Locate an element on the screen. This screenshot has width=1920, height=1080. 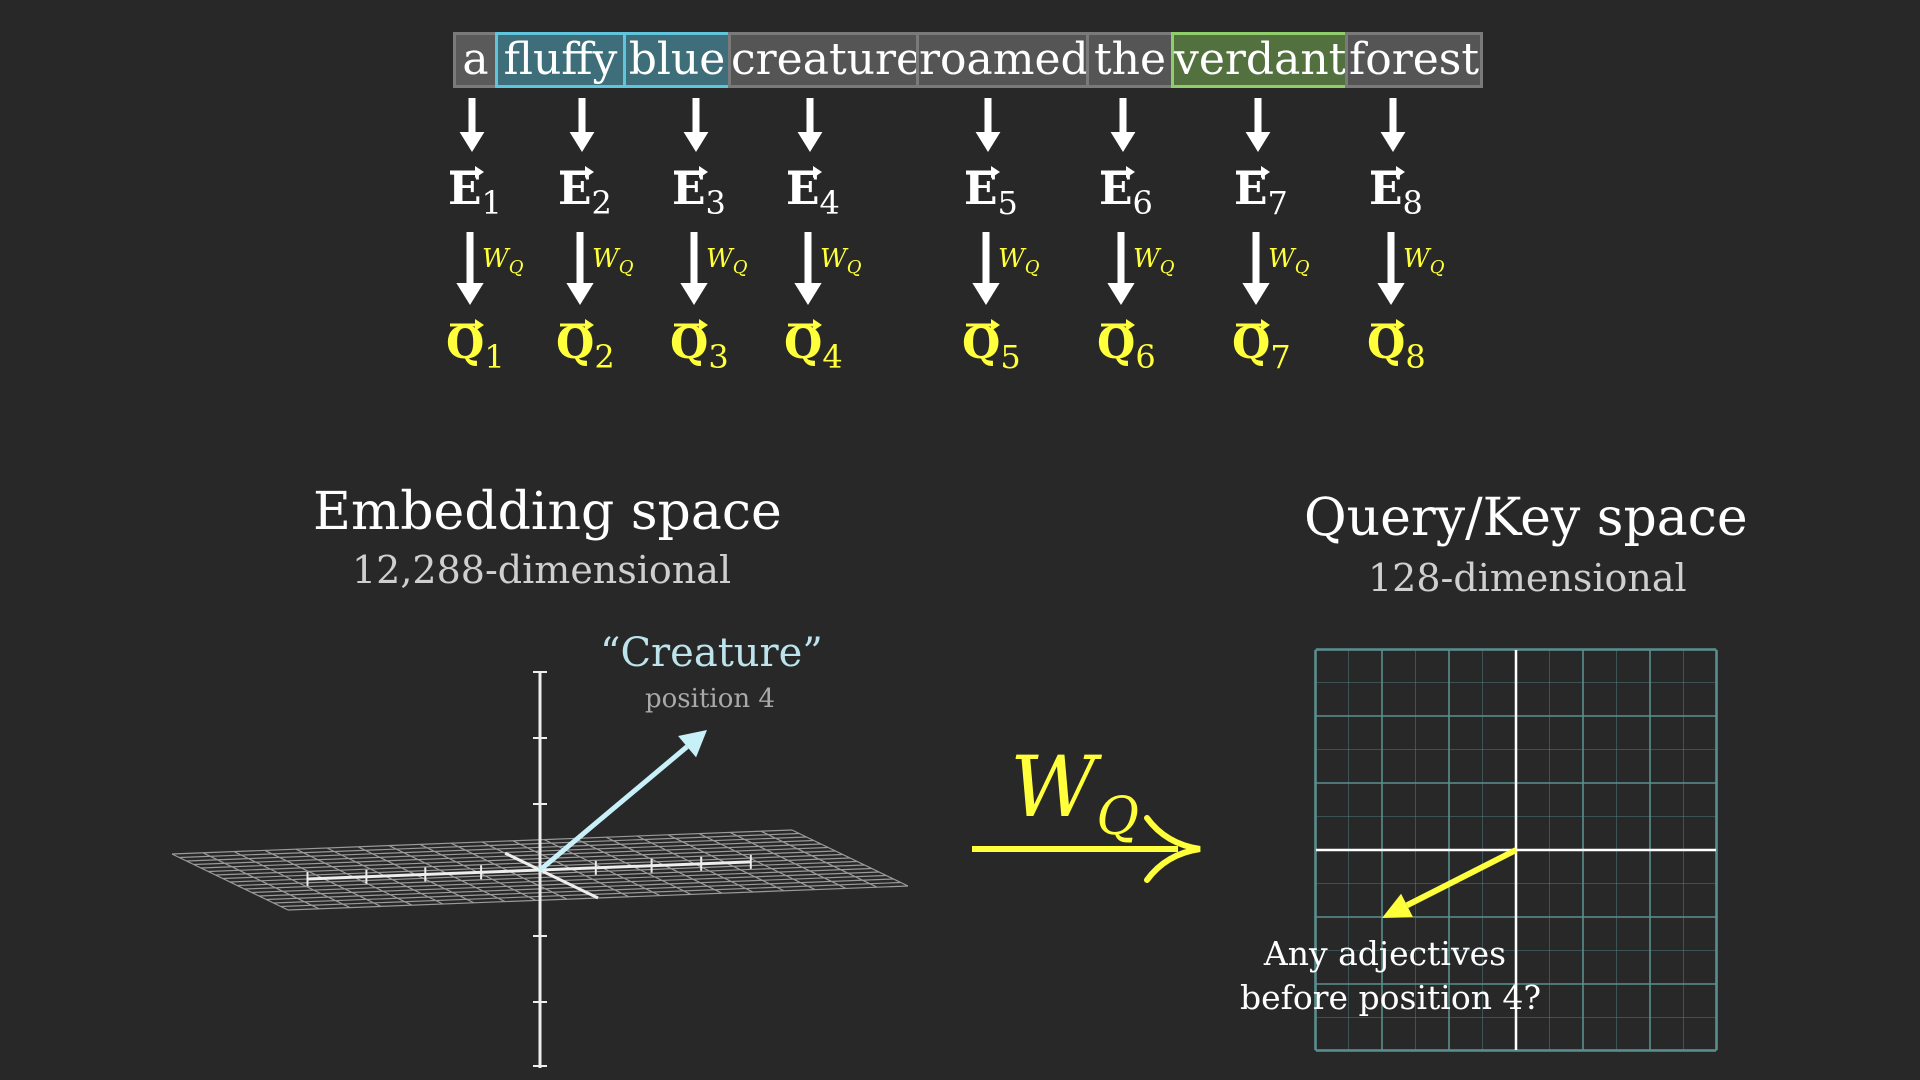
embedding-4: E4 is located at coordinates (813, 193).